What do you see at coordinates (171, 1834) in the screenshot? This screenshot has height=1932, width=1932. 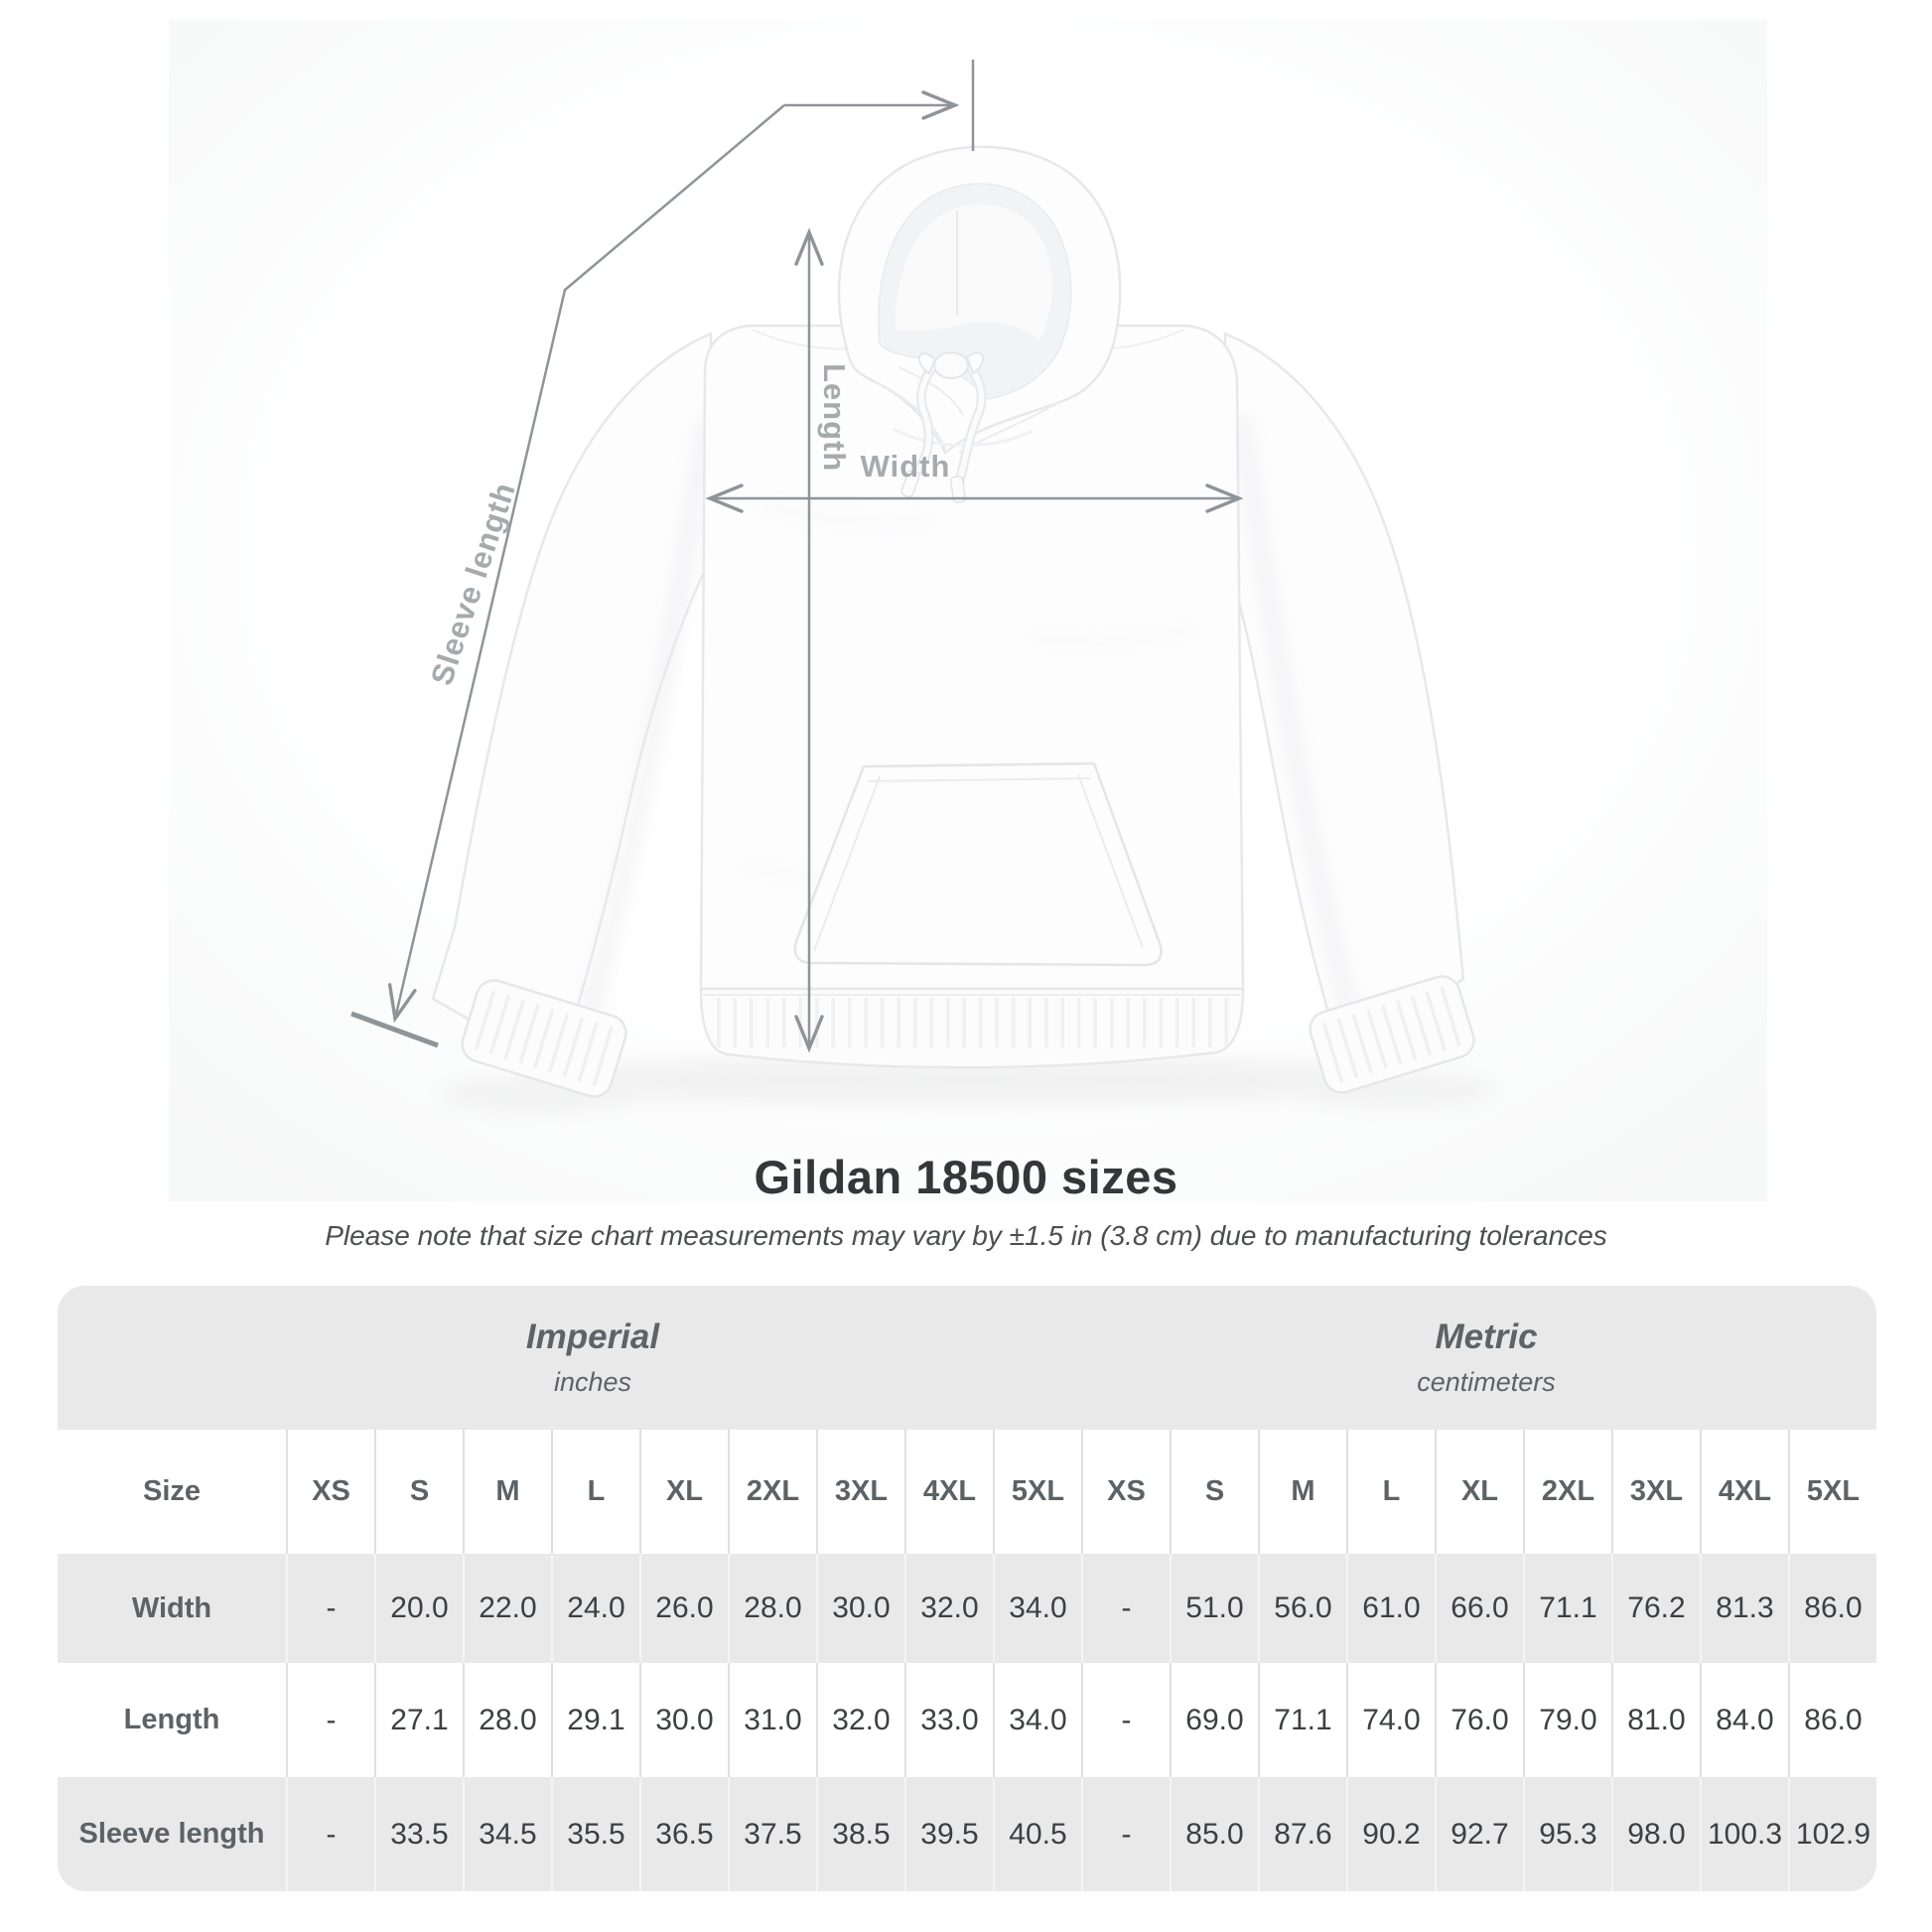 I see `row-label: Sleeve length` at bounding box center [171, 1834].